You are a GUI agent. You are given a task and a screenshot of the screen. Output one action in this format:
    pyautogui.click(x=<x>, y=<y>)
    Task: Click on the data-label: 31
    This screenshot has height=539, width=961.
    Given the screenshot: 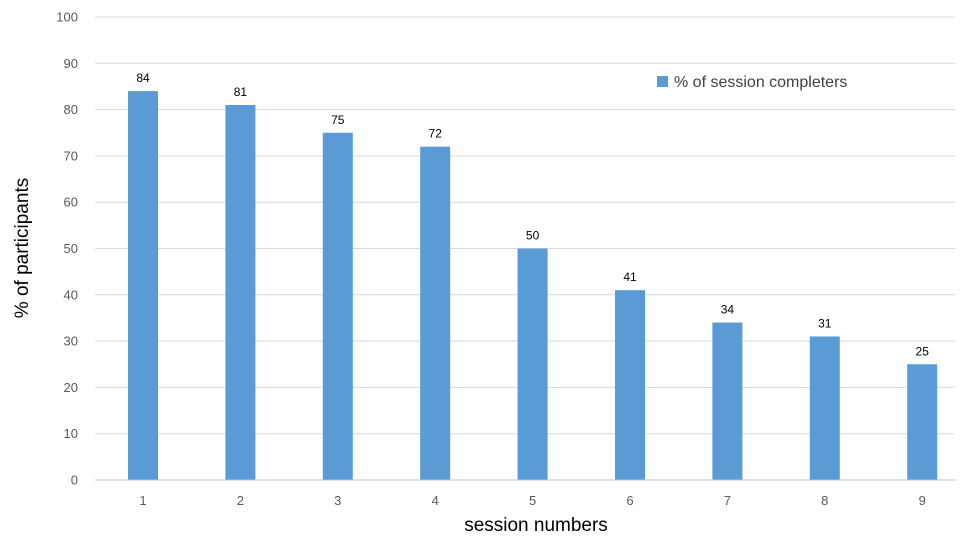 What is the action you would take?
    pyautogui.click(x=825, y=323)
    